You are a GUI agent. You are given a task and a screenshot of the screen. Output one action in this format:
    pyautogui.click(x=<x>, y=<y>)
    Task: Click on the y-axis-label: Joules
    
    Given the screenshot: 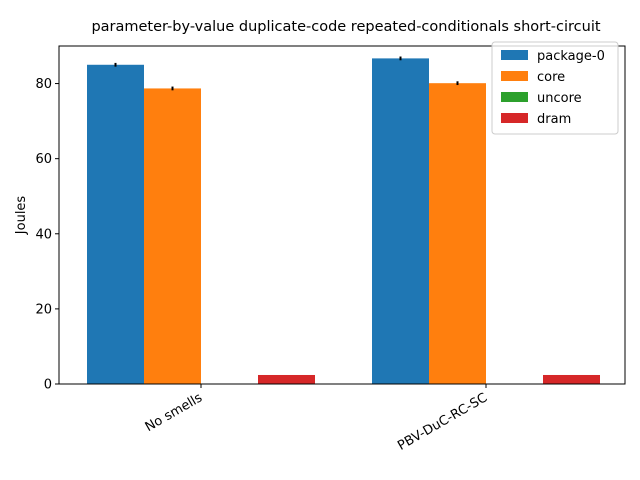 What is the action you would take?
    pyautogui.click(x=21, y=216)
    